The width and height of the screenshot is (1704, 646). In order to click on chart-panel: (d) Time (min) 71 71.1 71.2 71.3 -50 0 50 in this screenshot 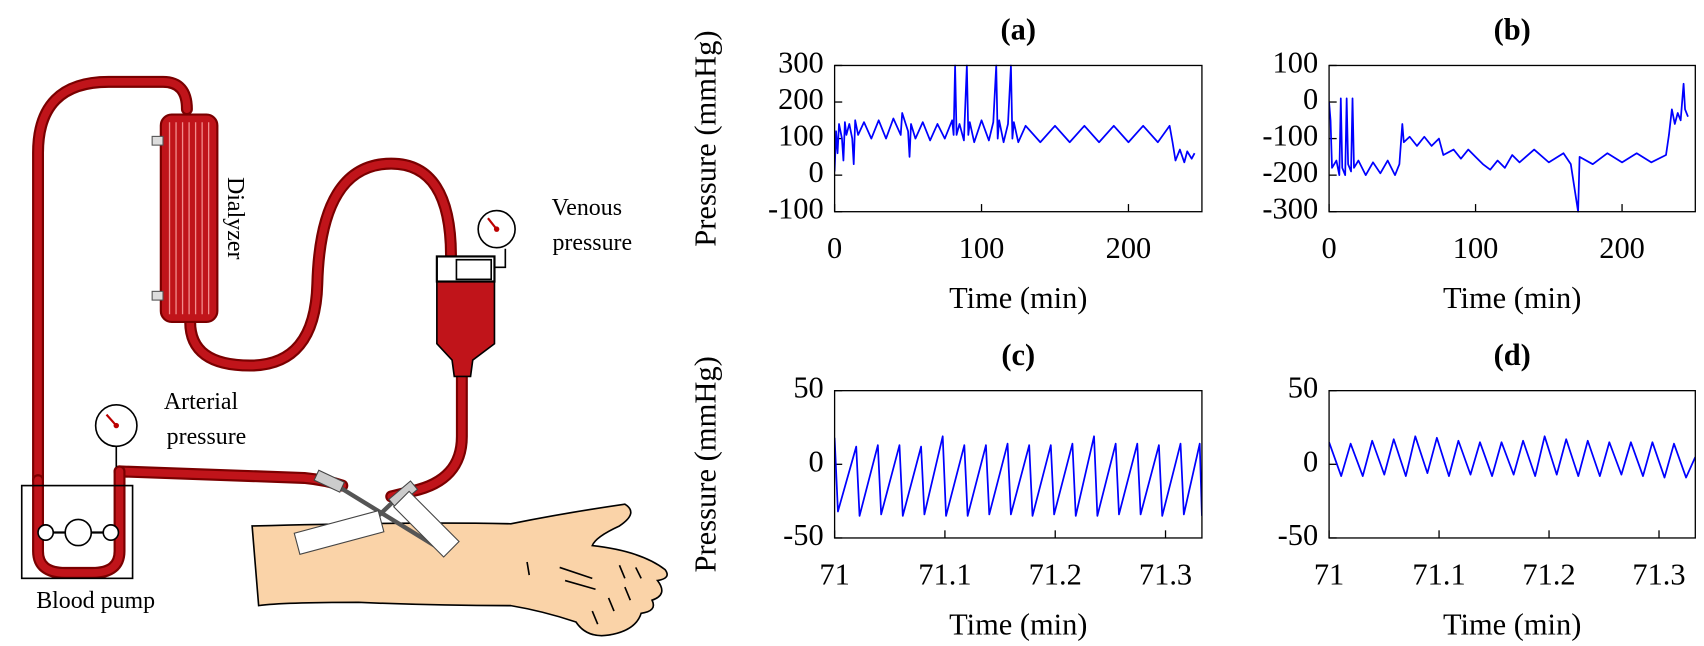, I will do `click(1487, 489)`.